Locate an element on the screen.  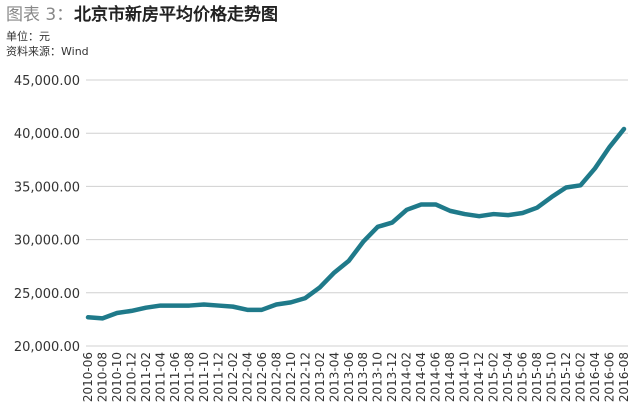
x-tick-label: 2014-10 is located at coordinates (465, 377).